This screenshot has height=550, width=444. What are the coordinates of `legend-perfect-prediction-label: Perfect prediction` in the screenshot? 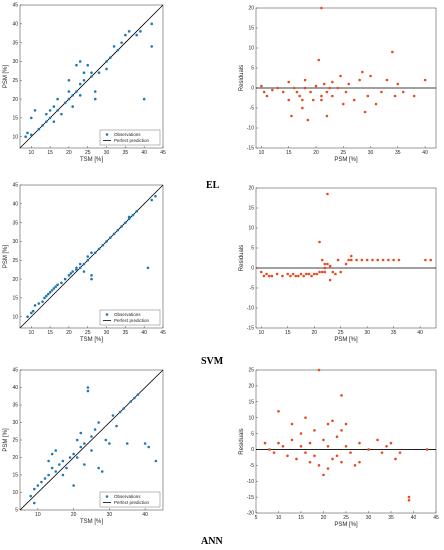 It's located at (132, 140).